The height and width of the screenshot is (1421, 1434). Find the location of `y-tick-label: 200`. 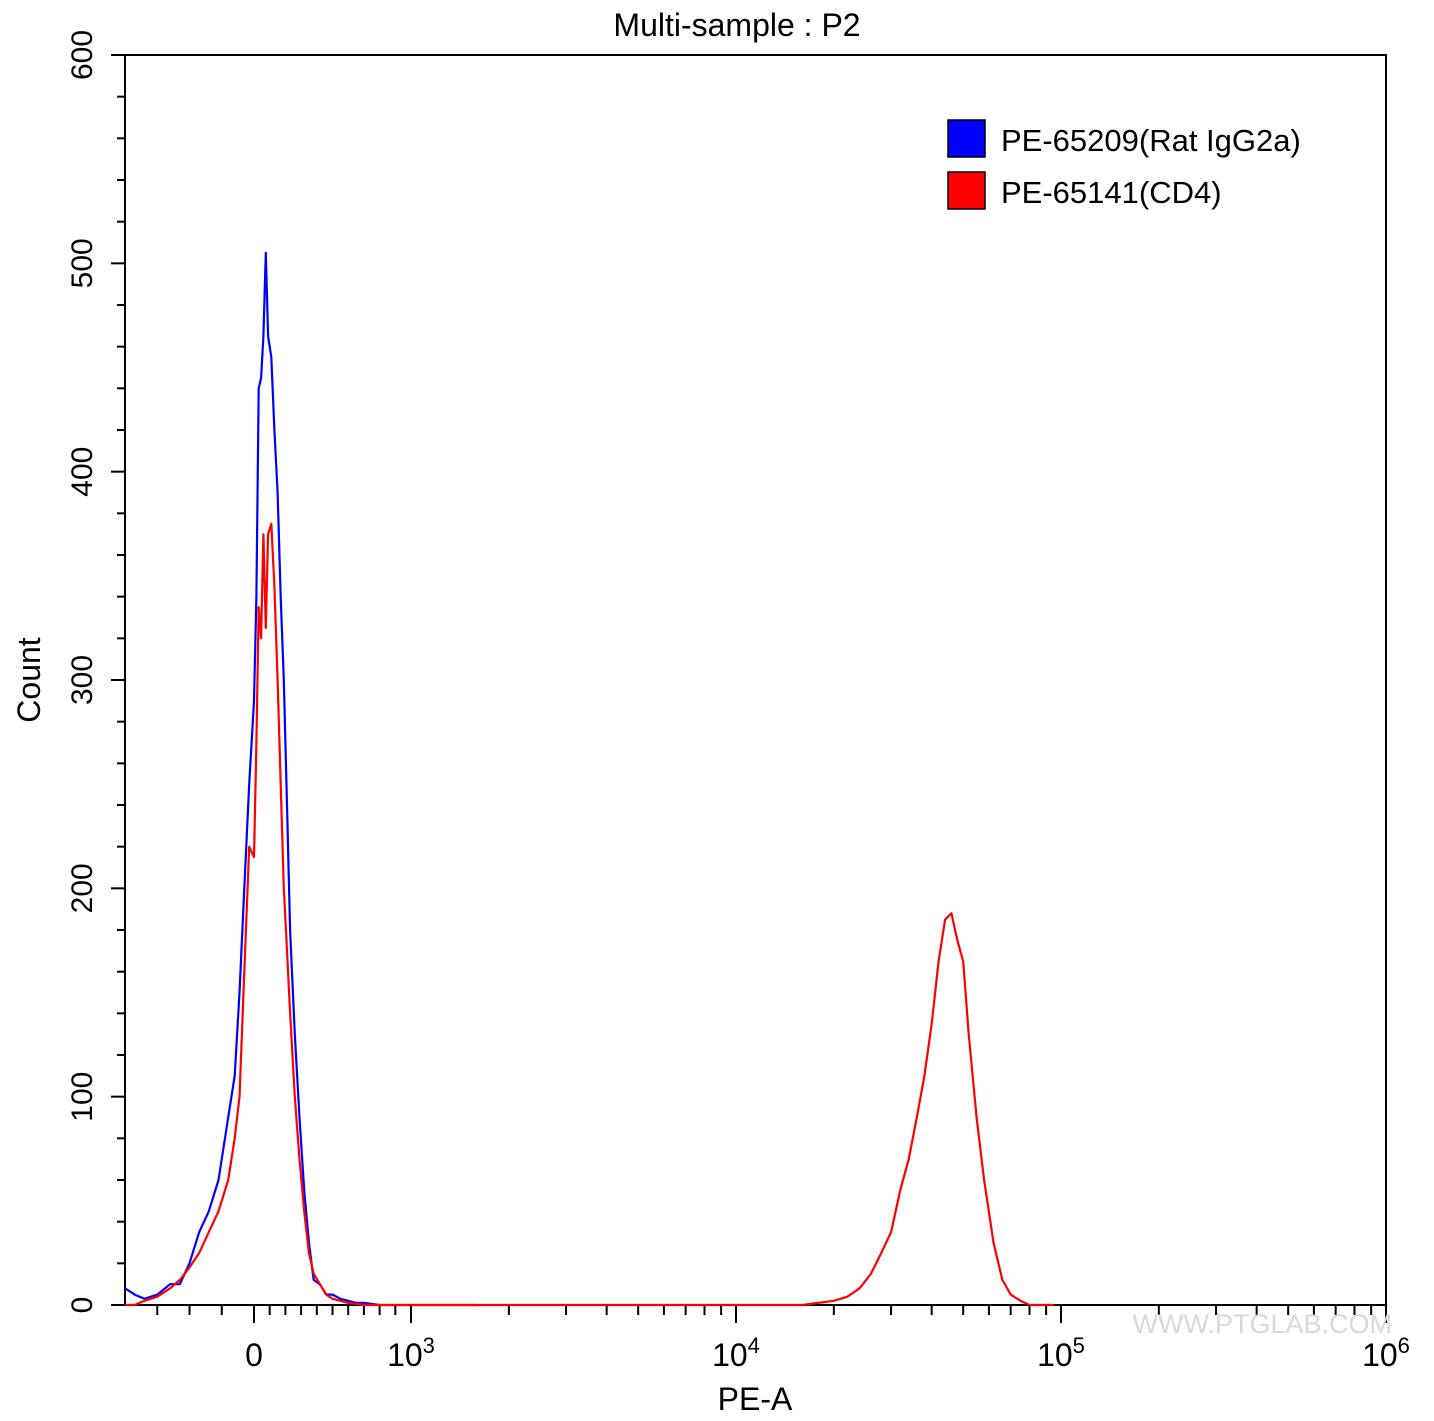

y-tick-label: 200 is located at coordinates (82, 888).